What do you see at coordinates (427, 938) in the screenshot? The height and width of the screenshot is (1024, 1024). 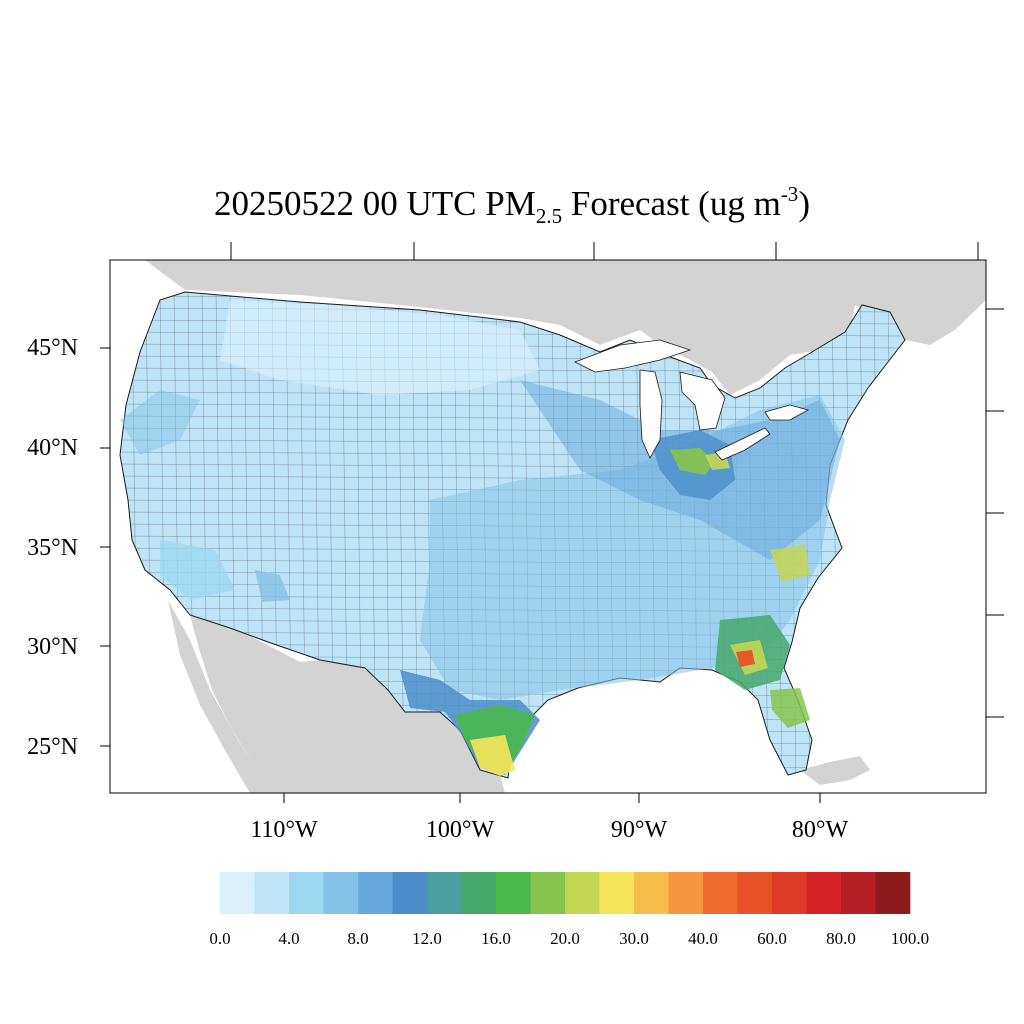 I see `colorbar-label-3: 12.0` at bounding box center [427, 938].